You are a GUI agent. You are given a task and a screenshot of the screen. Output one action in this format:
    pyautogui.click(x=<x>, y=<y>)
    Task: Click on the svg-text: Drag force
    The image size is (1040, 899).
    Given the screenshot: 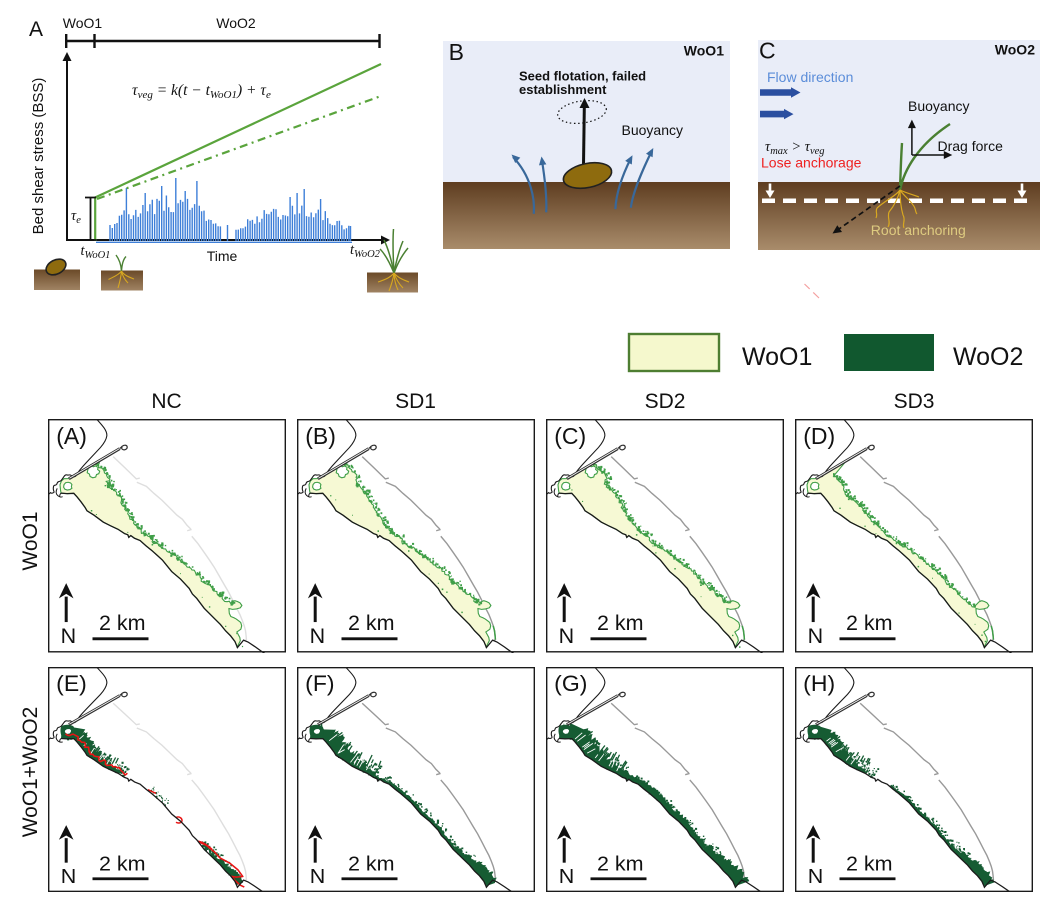 What is the action you would take?
    pyautogui.click(x=971, y=146)
    